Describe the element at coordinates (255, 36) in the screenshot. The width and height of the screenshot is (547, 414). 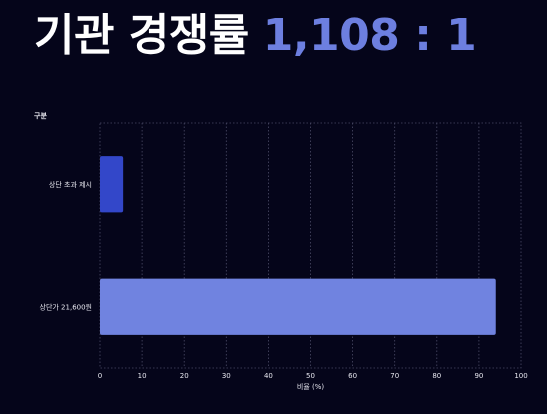
I see `page-title: 기관 경쟁률 1,108 : 1` at that location.